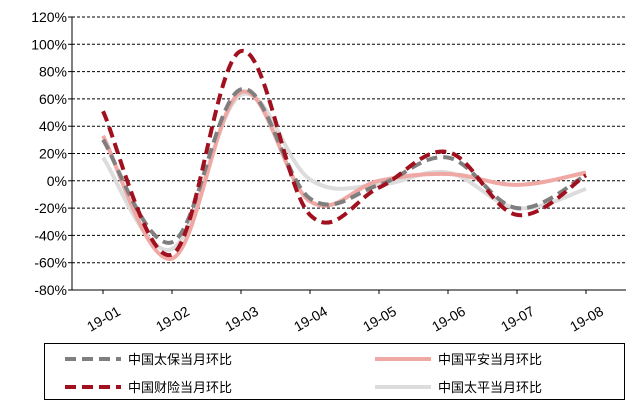  Describe the element at coordinates (241, 319) in the screenshot. I see `x-tick-label: 19-03` at that location.